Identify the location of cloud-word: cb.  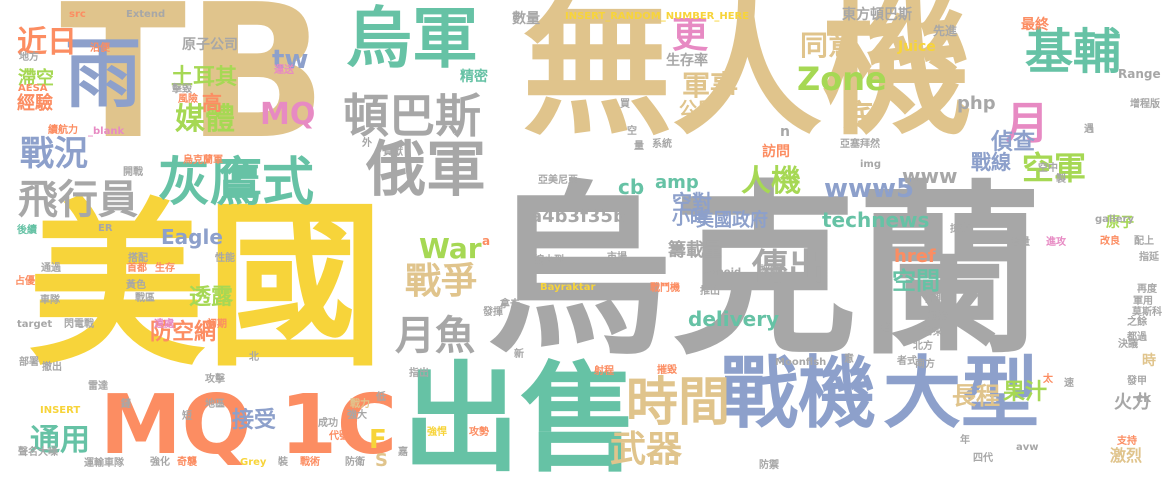
(631, 187).